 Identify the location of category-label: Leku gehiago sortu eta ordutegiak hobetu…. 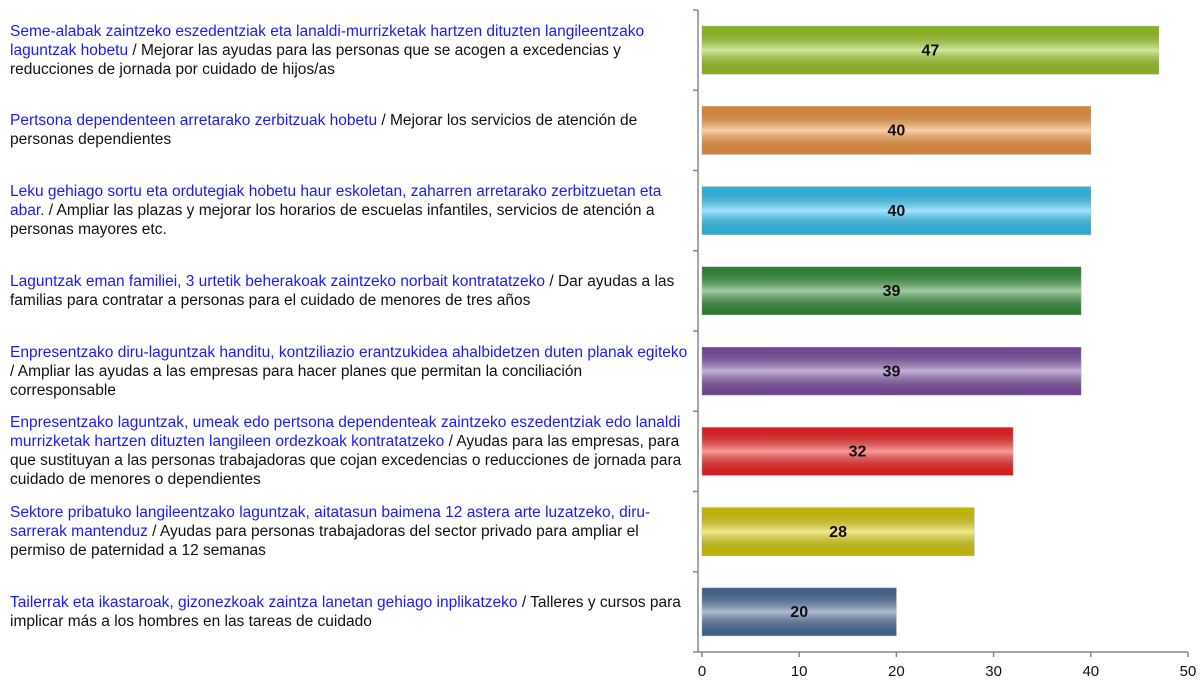
(350, 211).